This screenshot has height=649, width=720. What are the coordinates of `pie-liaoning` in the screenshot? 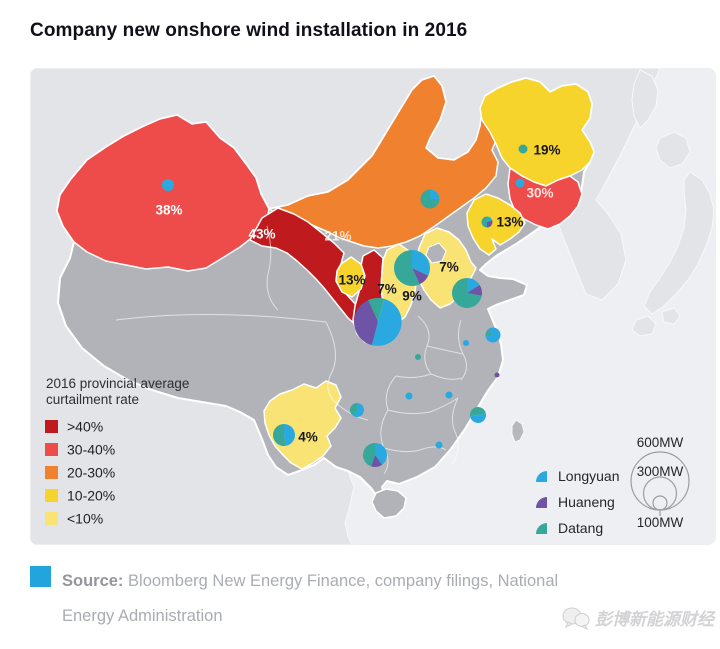 It's located at (487, 222).